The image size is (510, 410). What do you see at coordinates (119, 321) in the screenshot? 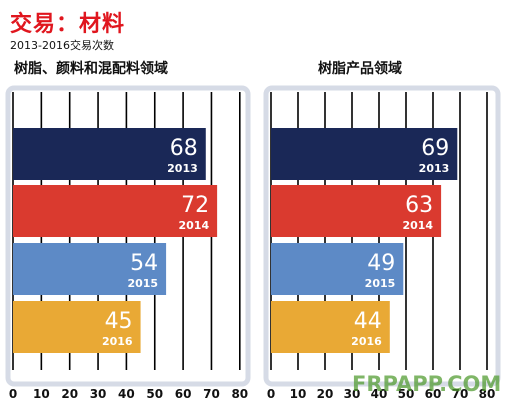
I see `left-bar-value-label: 45` at bounding box center [119, 321].